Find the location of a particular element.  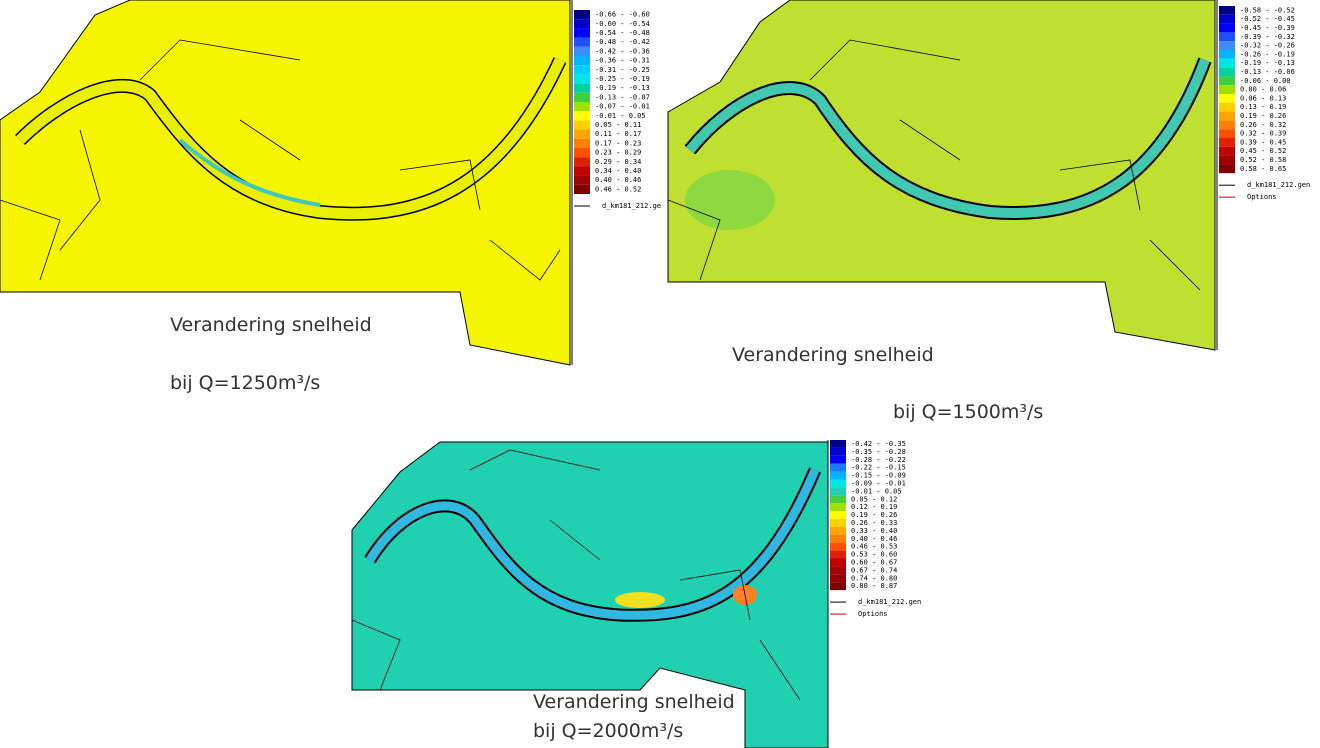

legend-label: -0.13 - -0.07 is located at coordinates (622, 97).